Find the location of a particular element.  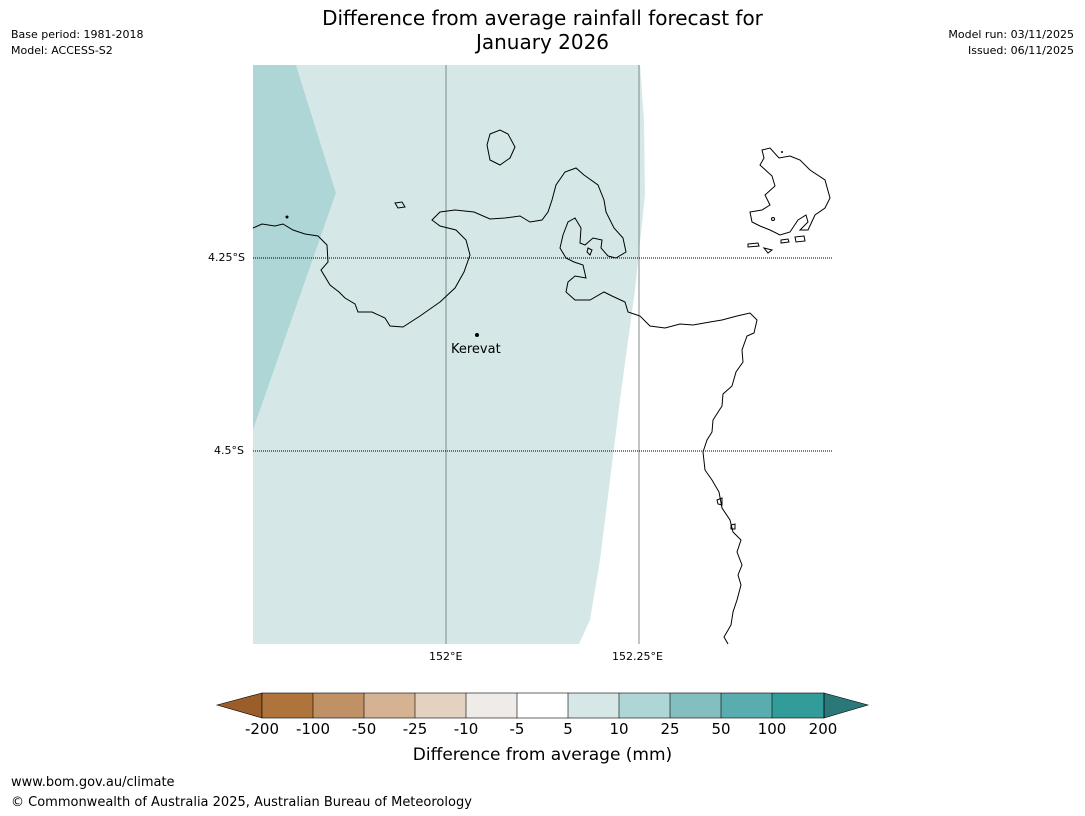

colorbar-tick: -10 is located at coordinates (466, 729).